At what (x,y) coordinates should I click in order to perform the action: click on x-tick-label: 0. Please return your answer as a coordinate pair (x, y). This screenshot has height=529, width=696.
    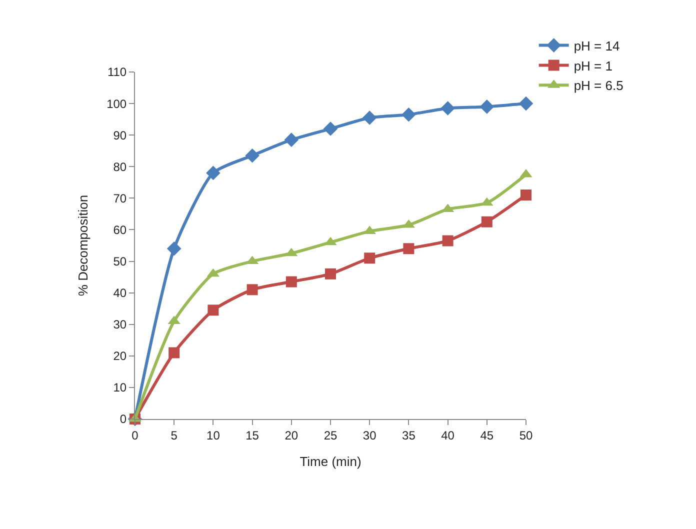
    Looking at the image, I should click on (135, 435).